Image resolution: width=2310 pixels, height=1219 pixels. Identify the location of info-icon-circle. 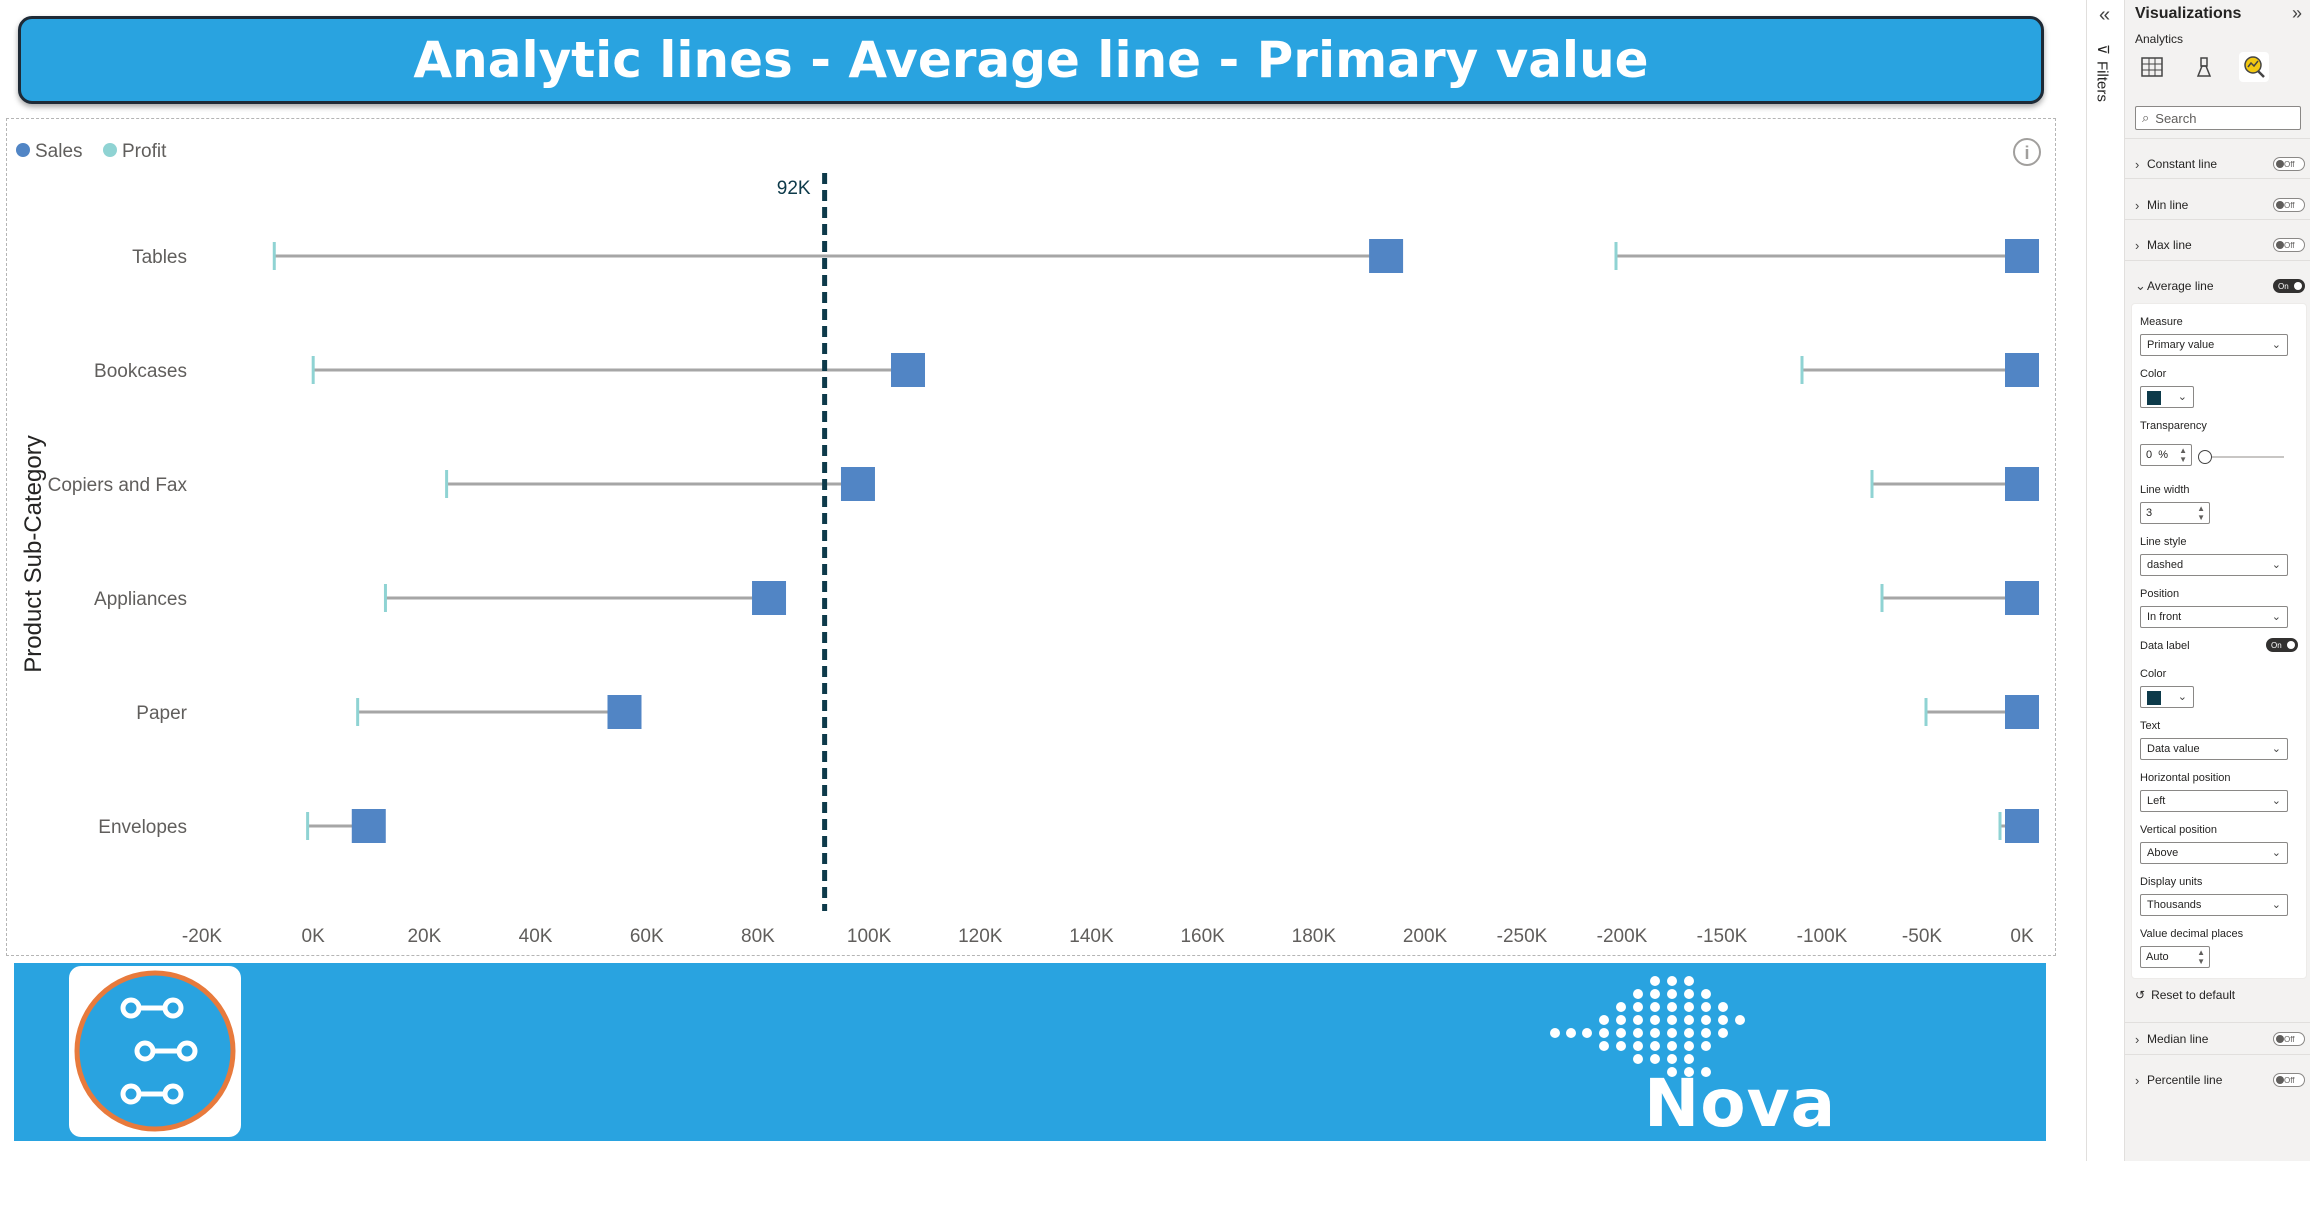
(2027, 152).